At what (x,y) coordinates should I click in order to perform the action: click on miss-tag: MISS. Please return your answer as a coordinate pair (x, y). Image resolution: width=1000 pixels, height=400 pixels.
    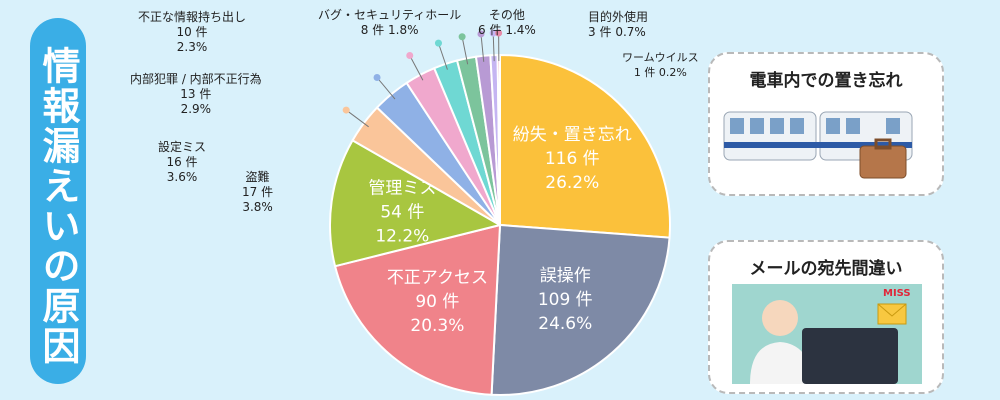
    Looking at the image, I should click on (897, 293).